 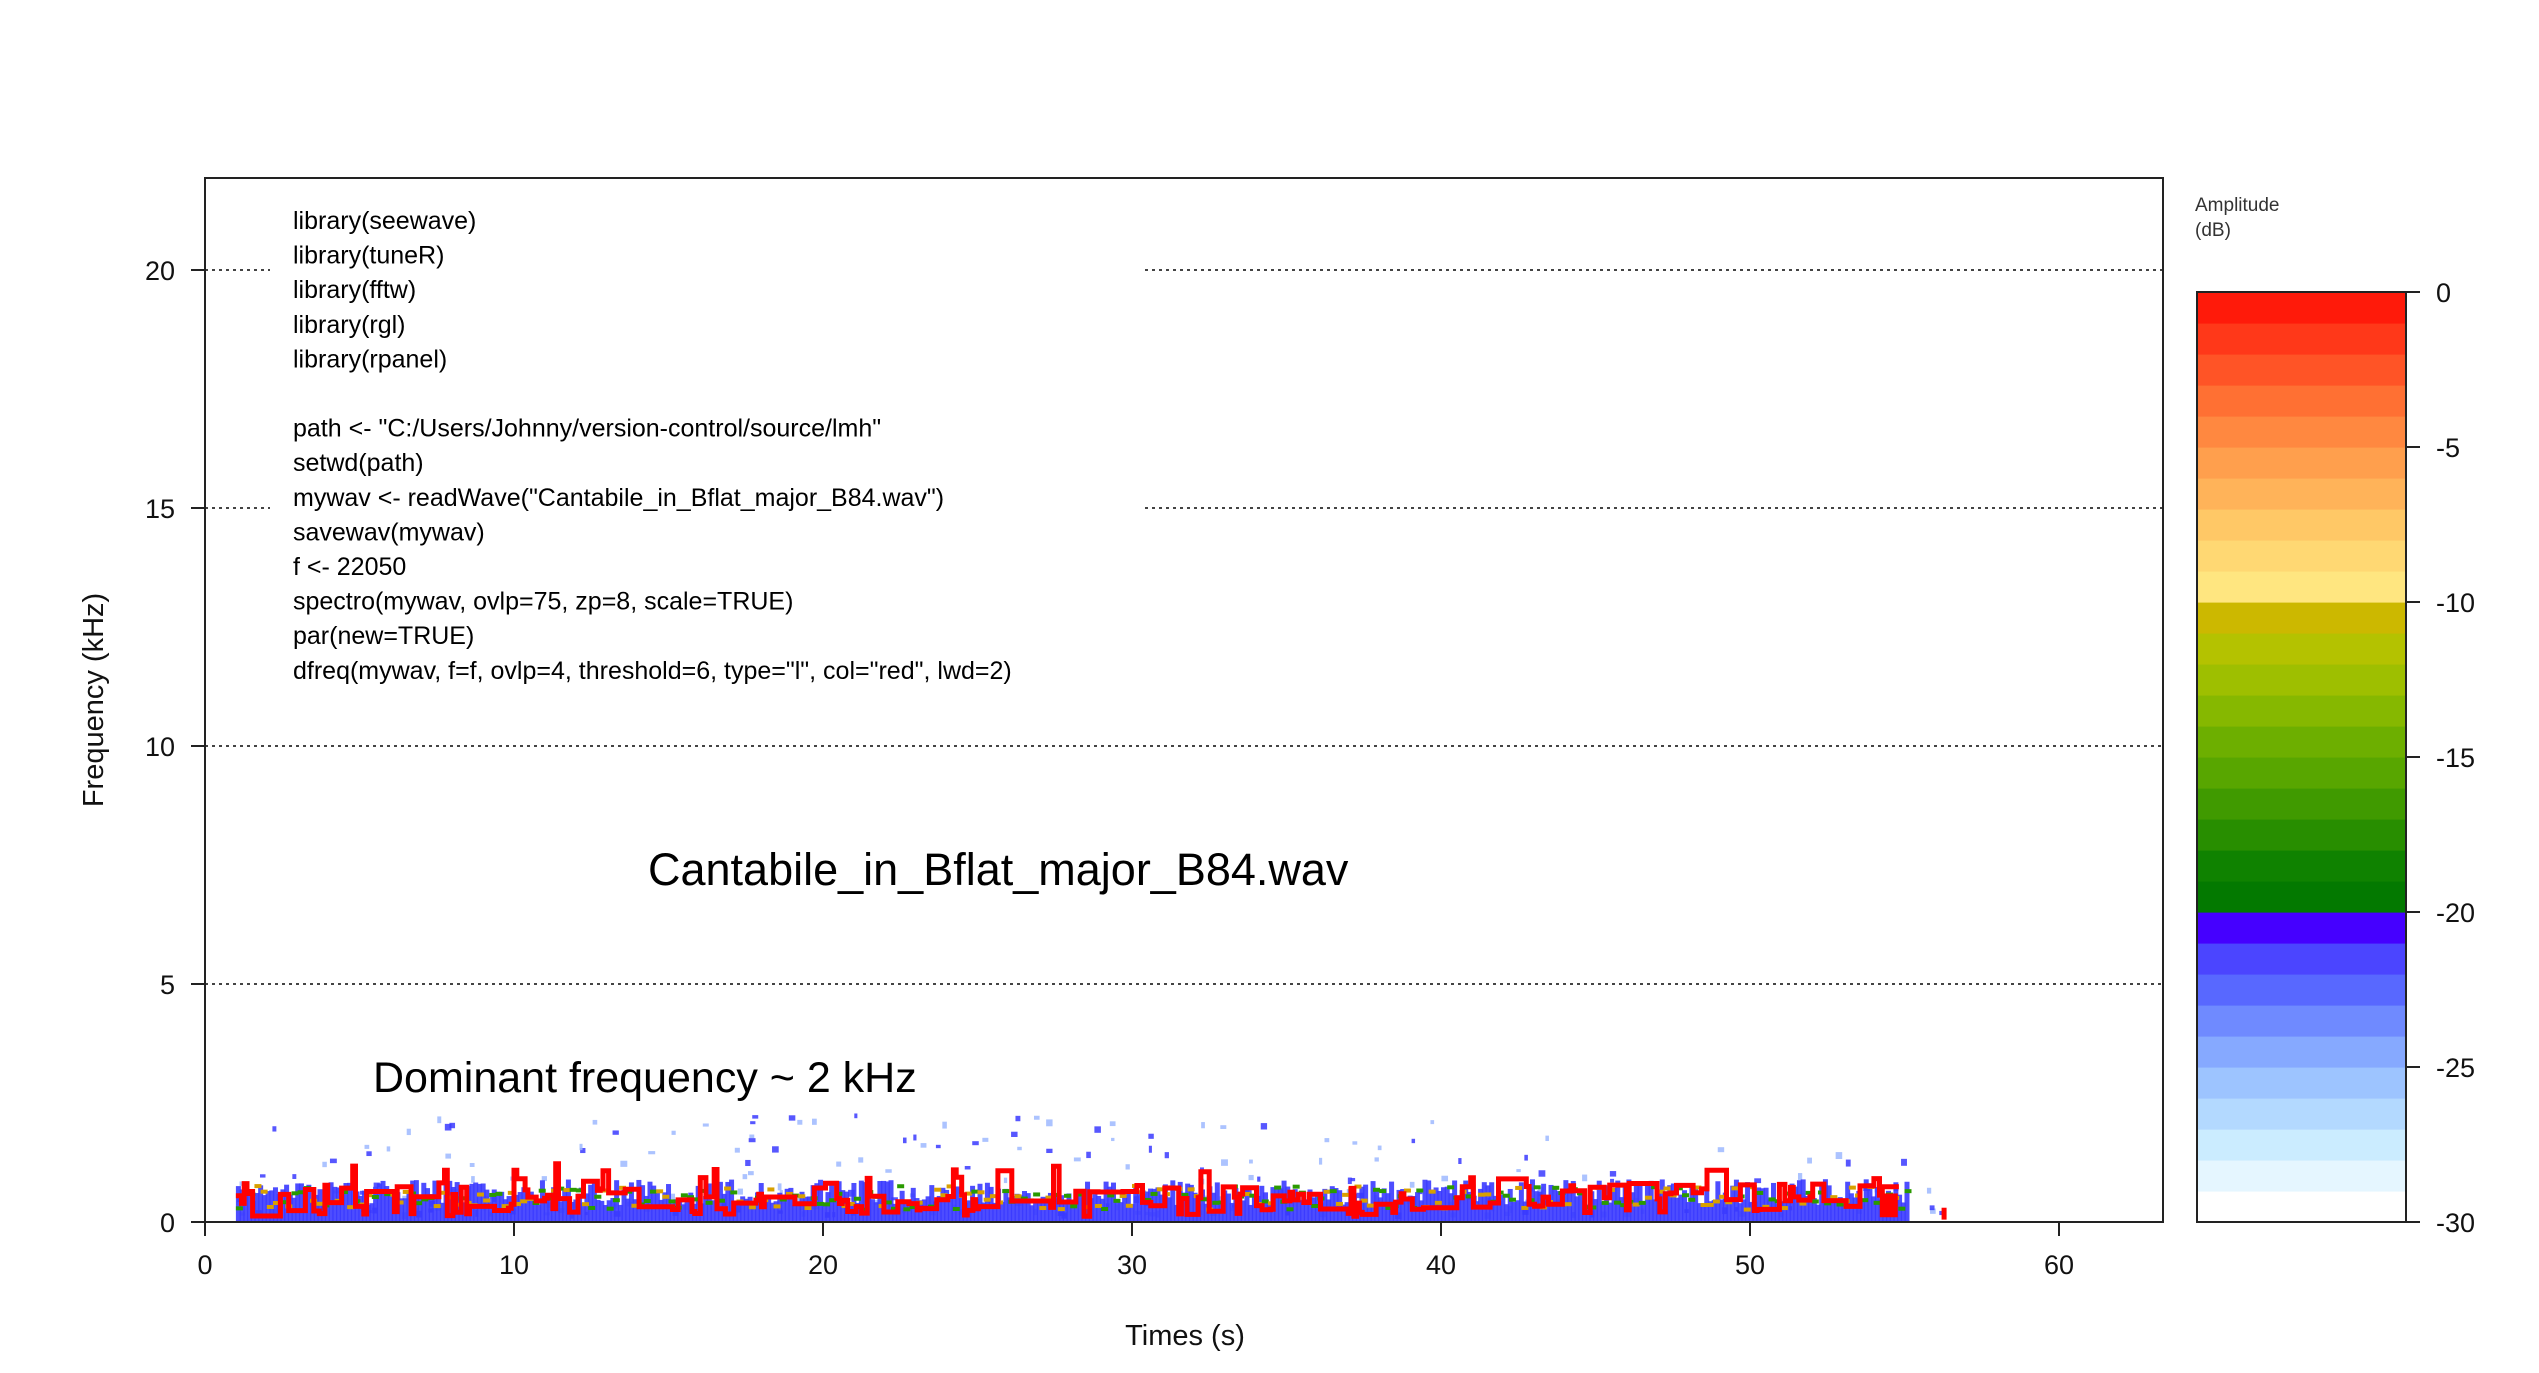 What do you see at coordinates (167, 1223) in the screenshot?
I see `y-tick-label: 0` at bounding box center [167, 1223].